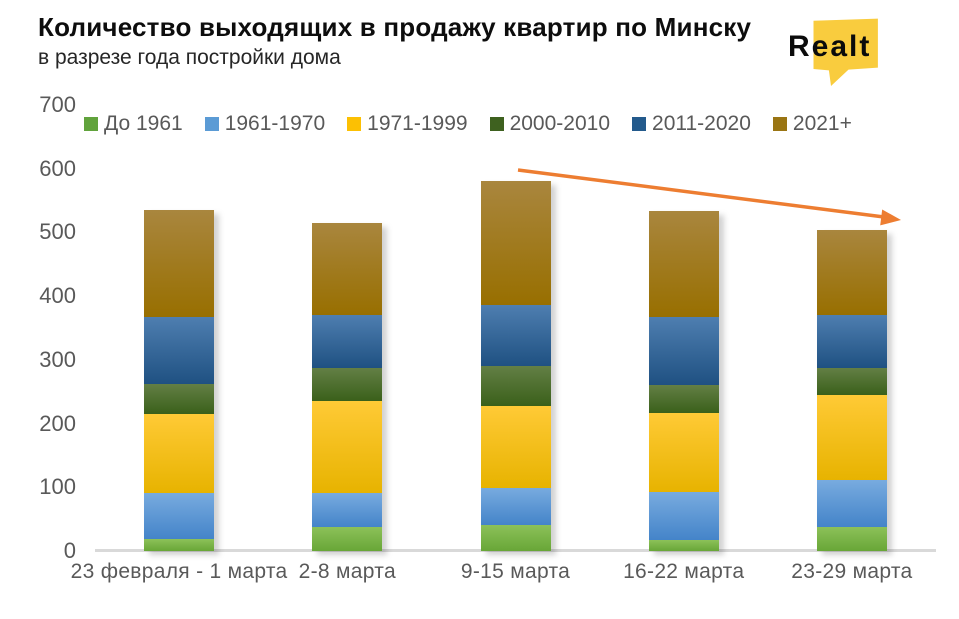  I want to click on y-axis-tick-label: 200, so click(57, 423).